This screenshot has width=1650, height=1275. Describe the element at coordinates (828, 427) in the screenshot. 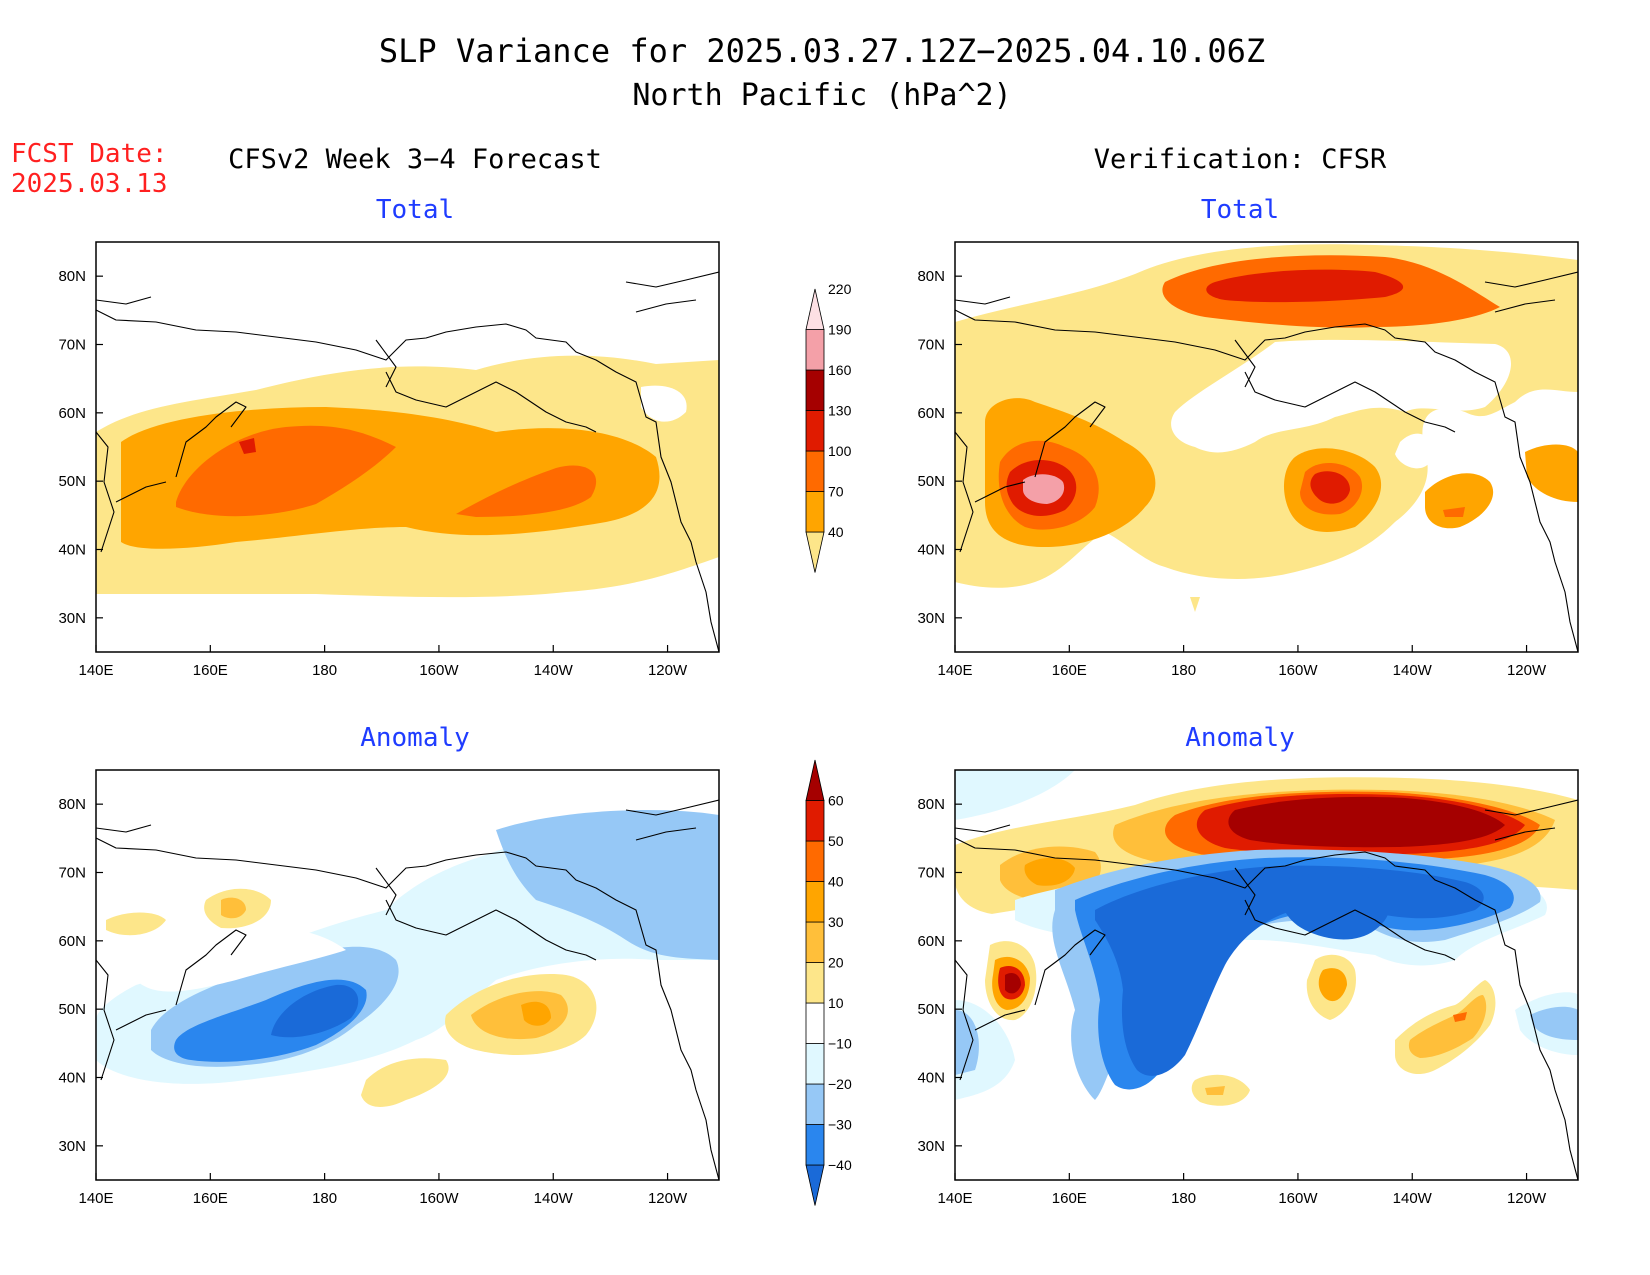

I see `colorbar-total: 40 70 100 130 160 190 220` at that location.